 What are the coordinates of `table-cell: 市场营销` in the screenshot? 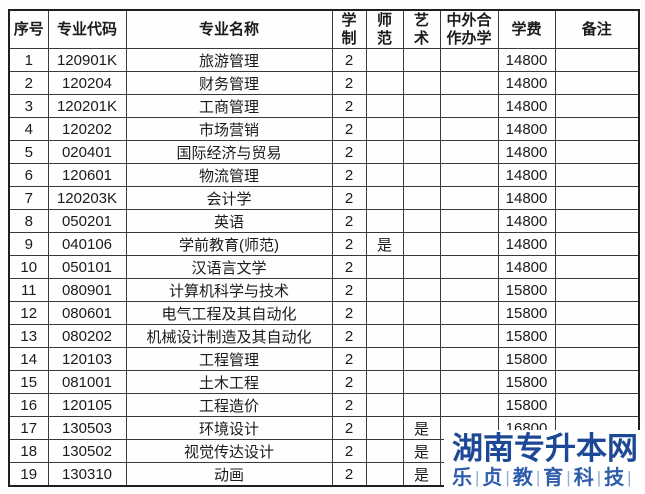 It's located at (229, 129).